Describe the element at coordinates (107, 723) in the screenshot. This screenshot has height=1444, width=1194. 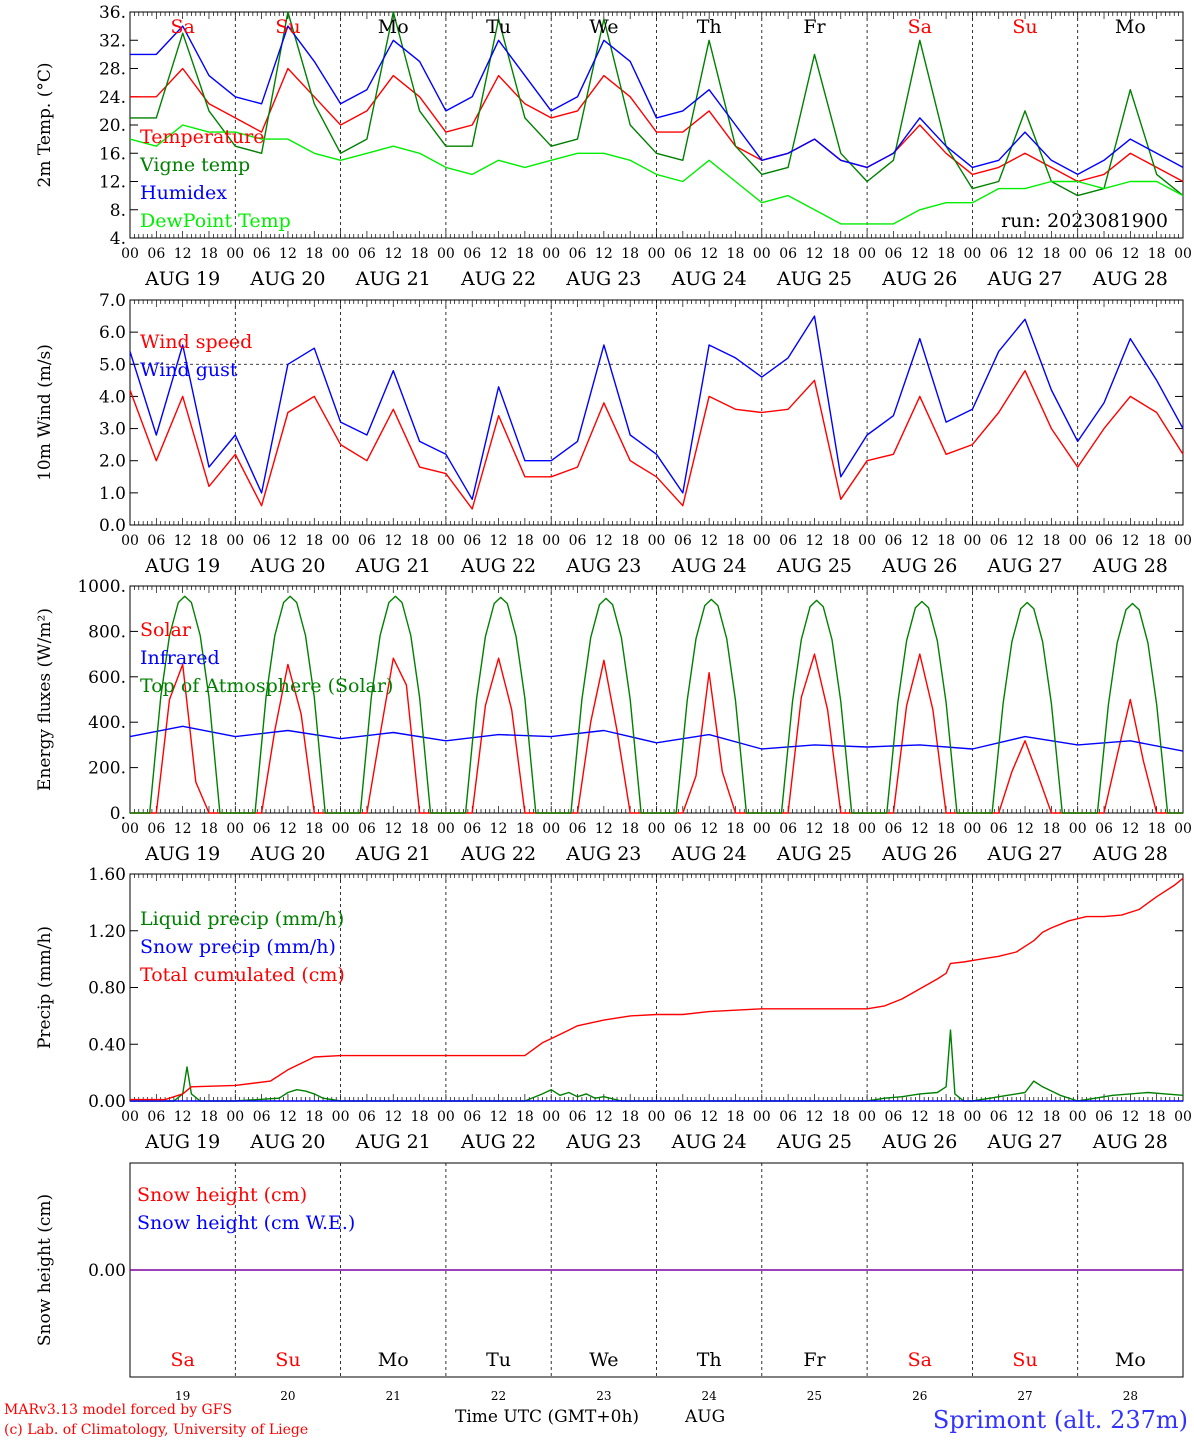
I see `y-tick-label: 400.` at that location.